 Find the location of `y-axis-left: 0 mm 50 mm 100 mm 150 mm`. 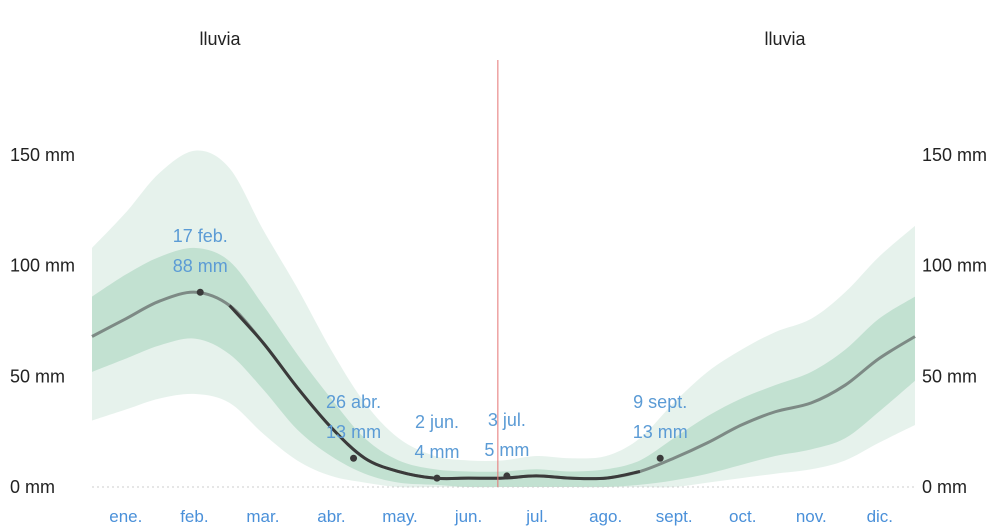

y-axis-left: 0 mm 50 mm 100 mm 150 mm is located at coordinates (42, 321).